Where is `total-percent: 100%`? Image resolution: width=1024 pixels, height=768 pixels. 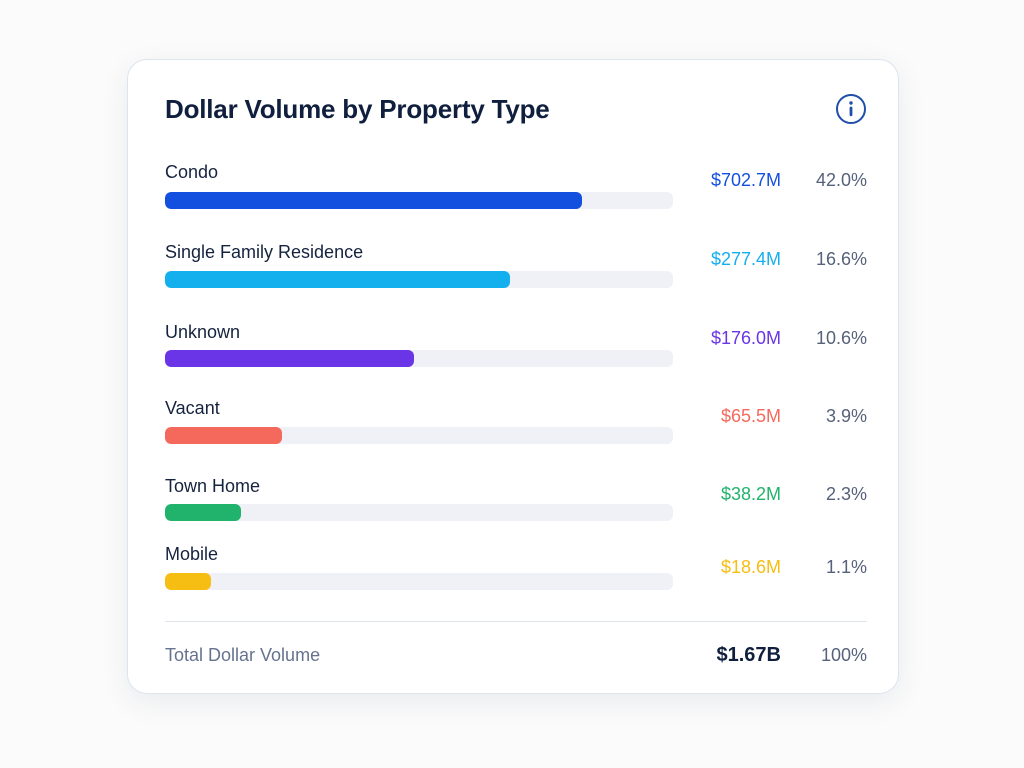
total-percent: 100% is located at coordinates (843, 655).